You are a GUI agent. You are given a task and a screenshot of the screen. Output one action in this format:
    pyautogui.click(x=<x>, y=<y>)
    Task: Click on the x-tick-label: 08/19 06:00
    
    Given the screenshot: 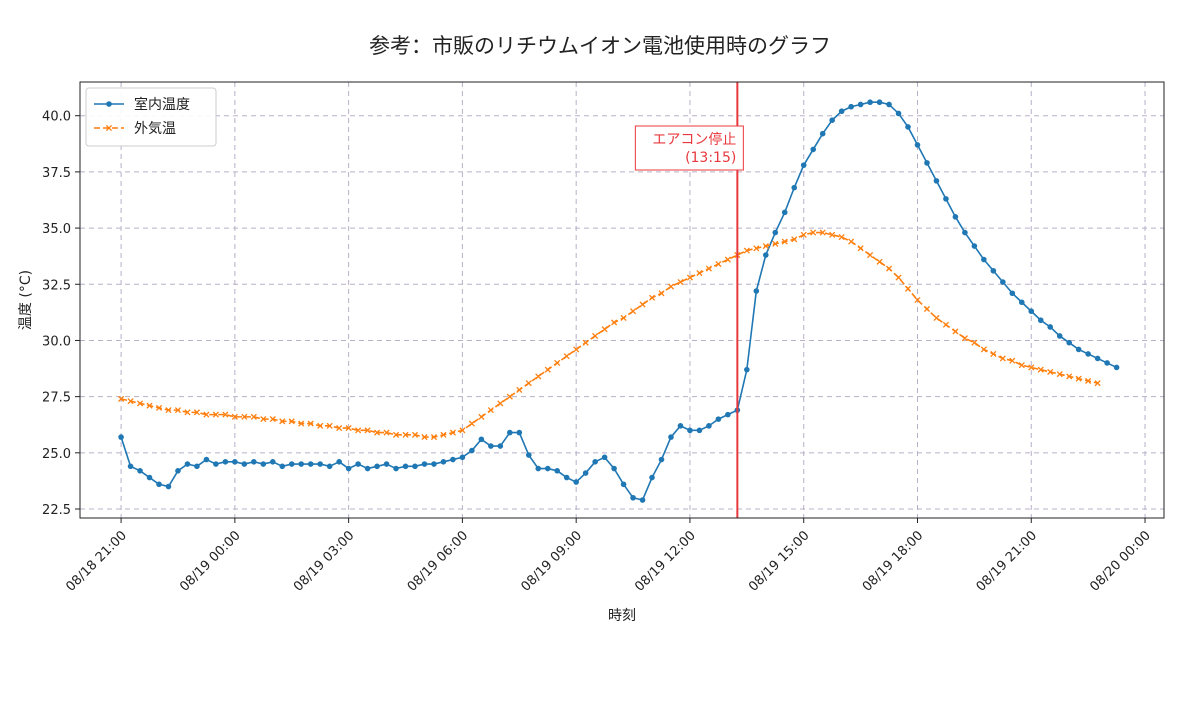 What is the action you would take?
    pyautogui.click(x=438, y=561)
    